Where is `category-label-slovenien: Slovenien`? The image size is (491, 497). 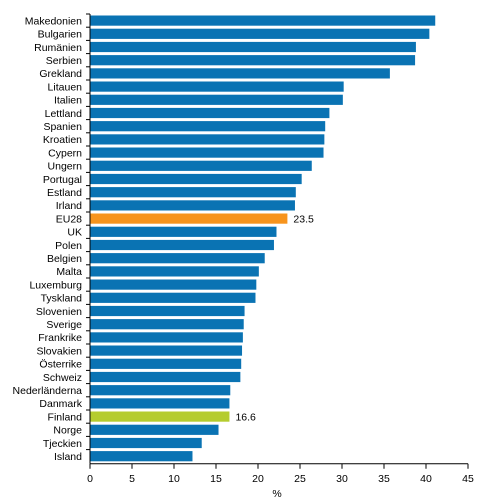 category-label-slovenien: Slovenien is located at coordinates (59, 312).